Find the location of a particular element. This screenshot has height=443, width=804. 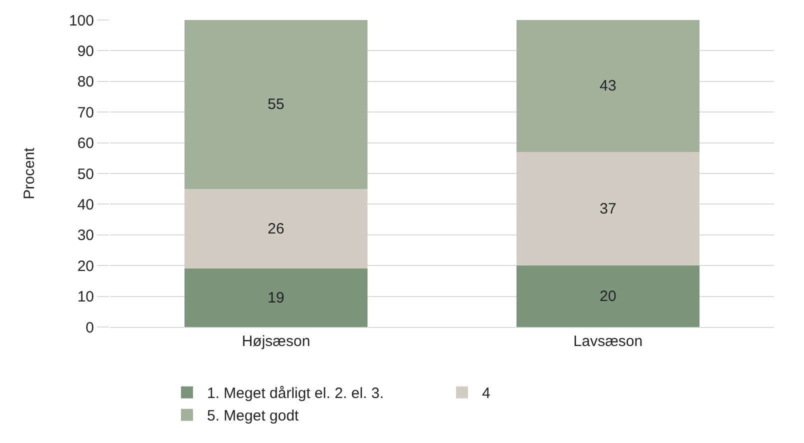

legend-label: 1. Meget dårligt el. 2. el. 3. is located at coordinates (295, 393).